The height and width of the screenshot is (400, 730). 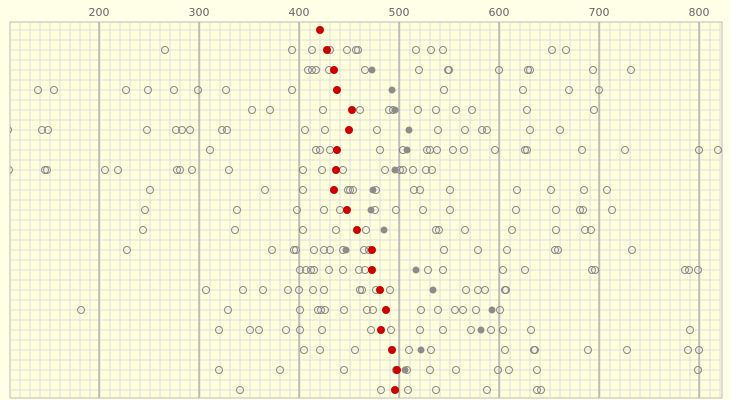 I want to click on x-tick-label: 600, so click(x=499, y=12).